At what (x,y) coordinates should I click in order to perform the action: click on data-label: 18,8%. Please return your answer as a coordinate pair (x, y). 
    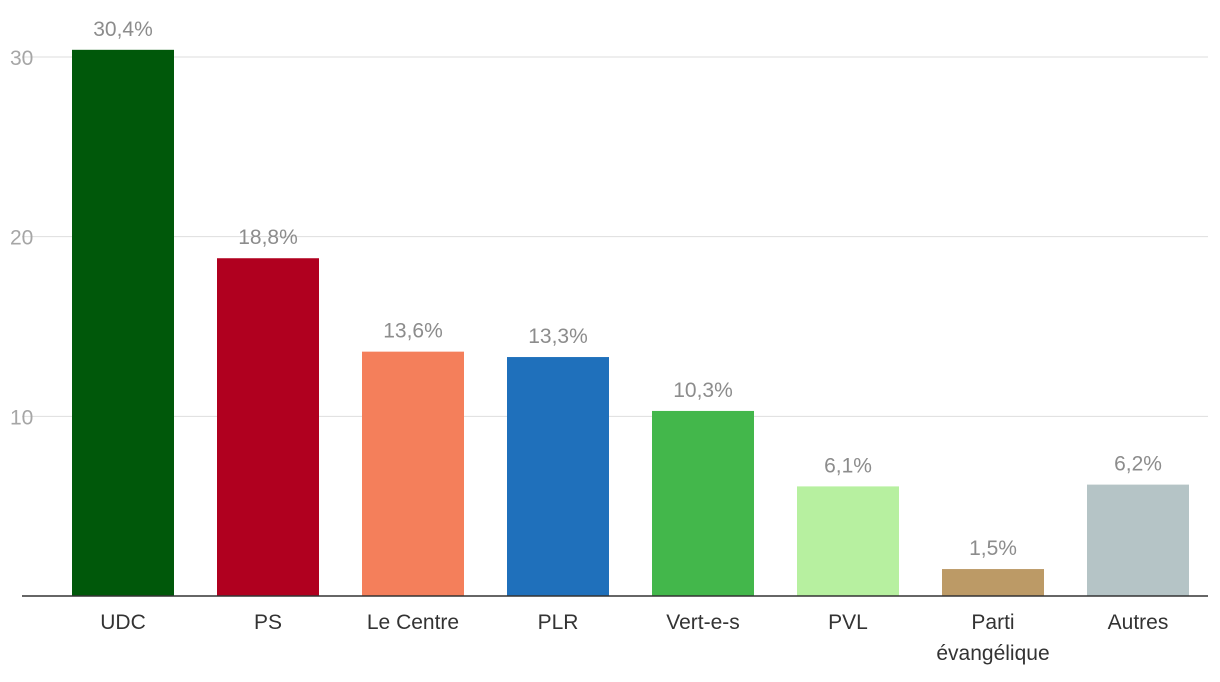
    Looking at the image, I should click on (268, 237).